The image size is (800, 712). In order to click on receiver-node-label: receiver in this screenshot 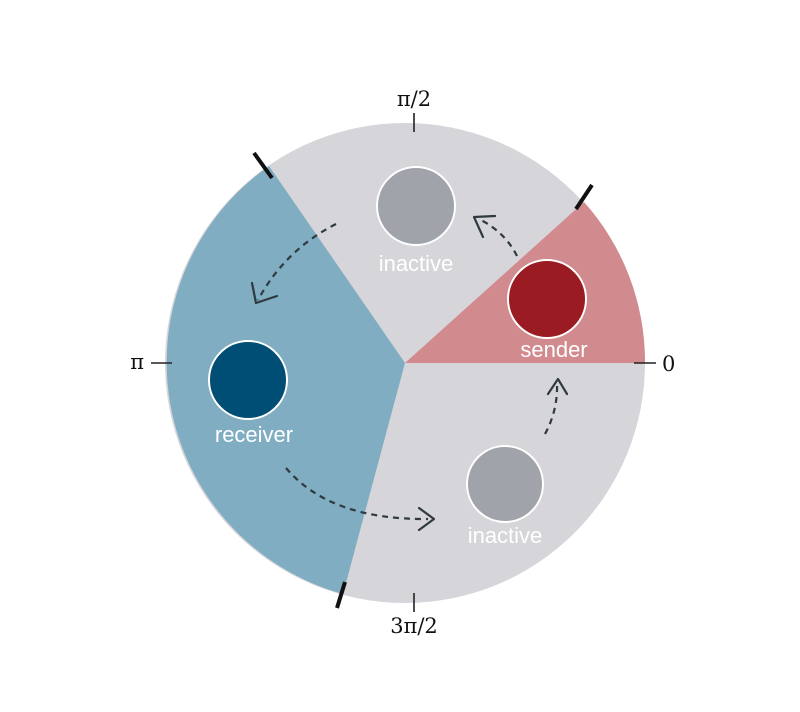, I will do `click(254, 434)`.